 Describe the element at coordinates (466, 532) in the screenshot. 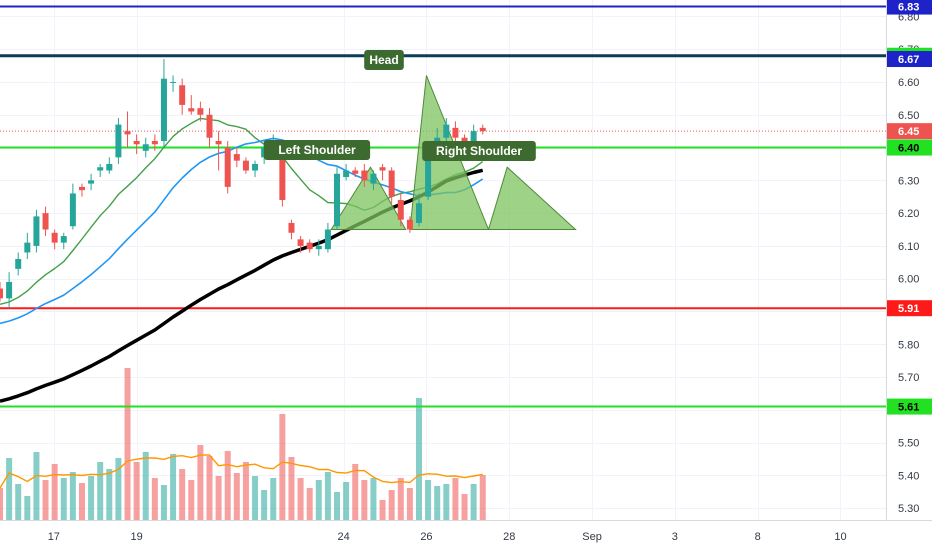

I see `time-axis: 17 19 24 26 28 Sep 3 8 10` at that location.